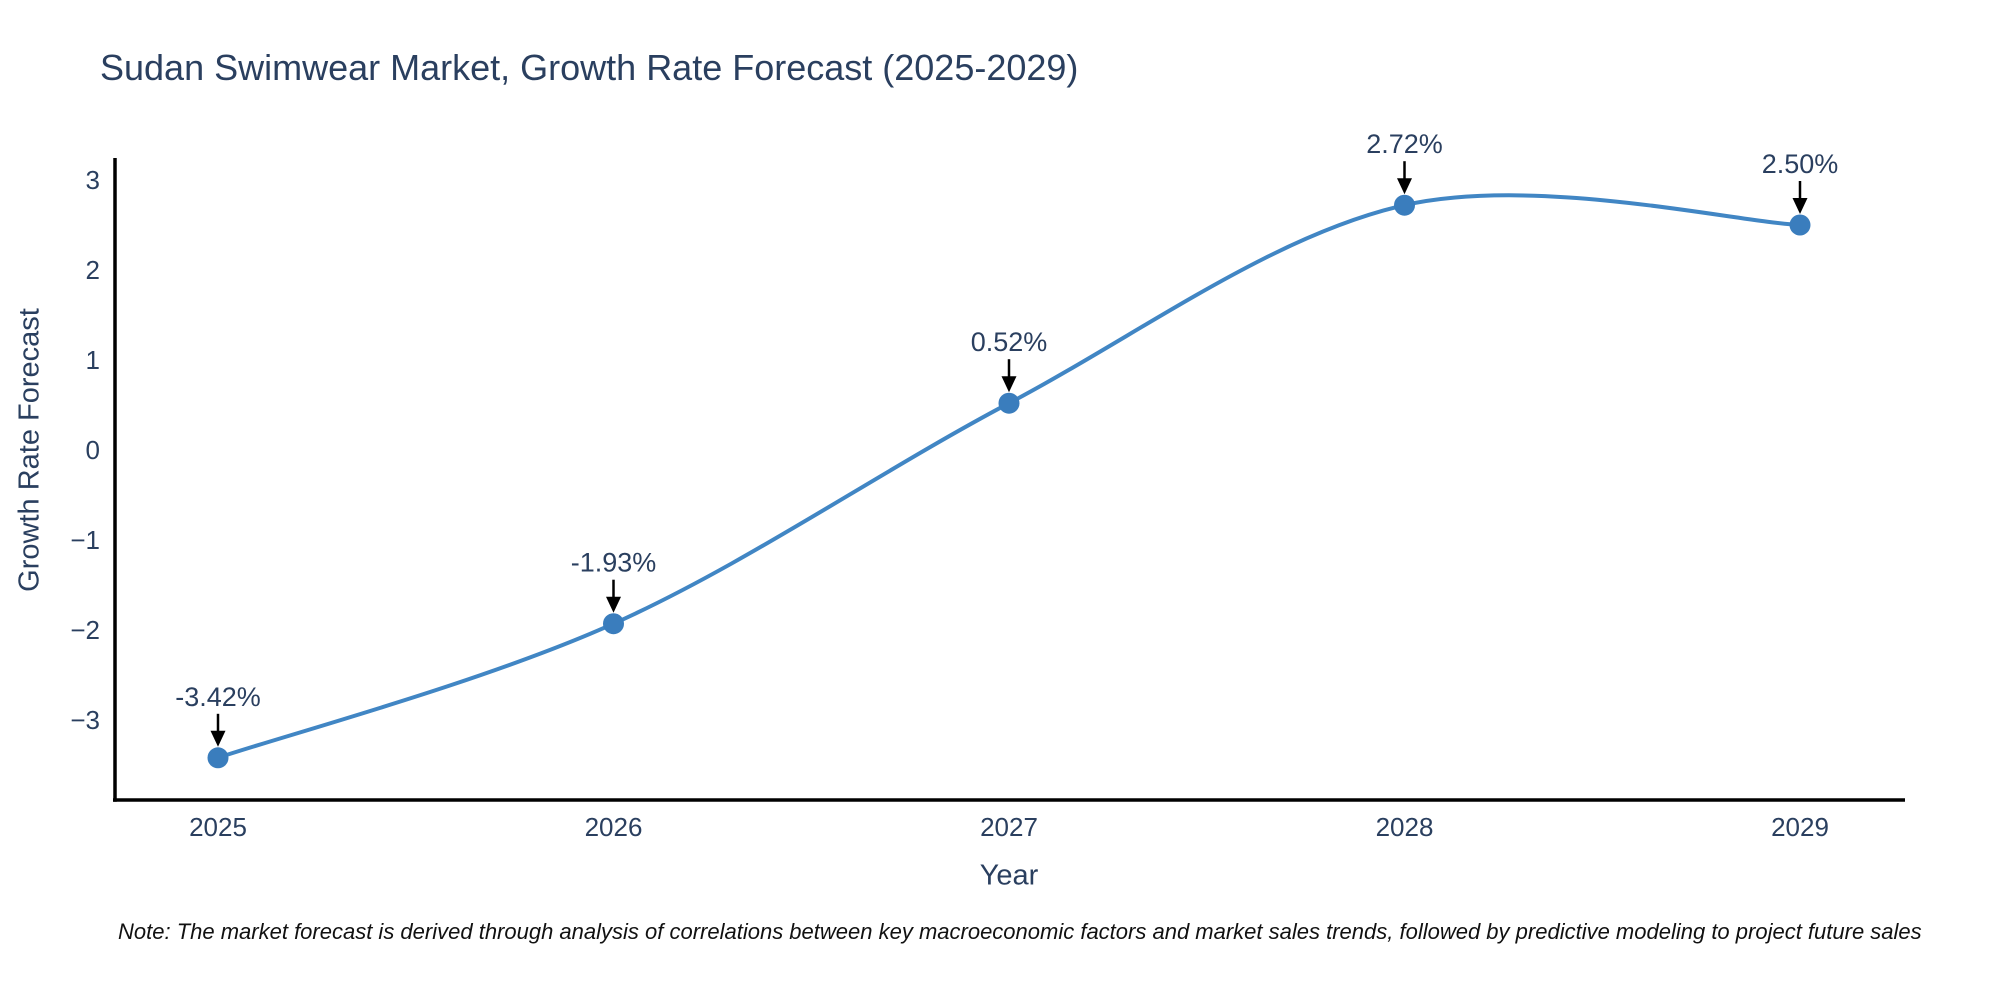 Image resolution: width=2000 pixels, height=1000 pixels. Describe the element at coordinates (1800, 827) in the screenshot. I see `x-tick-label: 2029` at that location.